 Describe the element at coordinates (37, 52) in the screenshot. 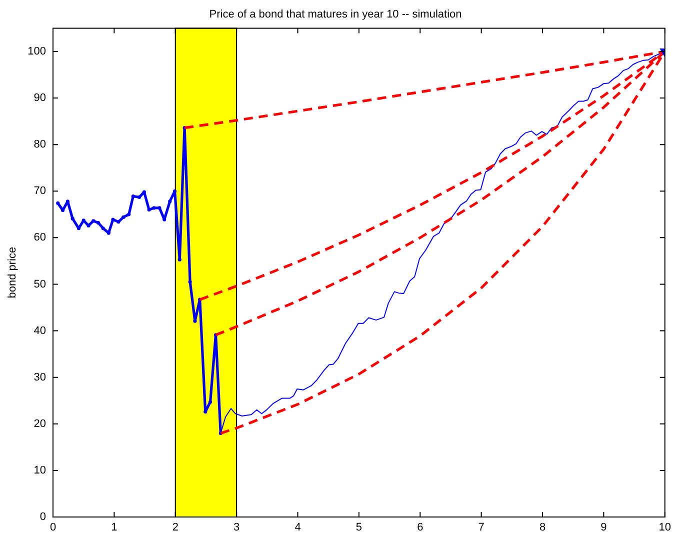

I see `y-tick-label: 100` at that location.